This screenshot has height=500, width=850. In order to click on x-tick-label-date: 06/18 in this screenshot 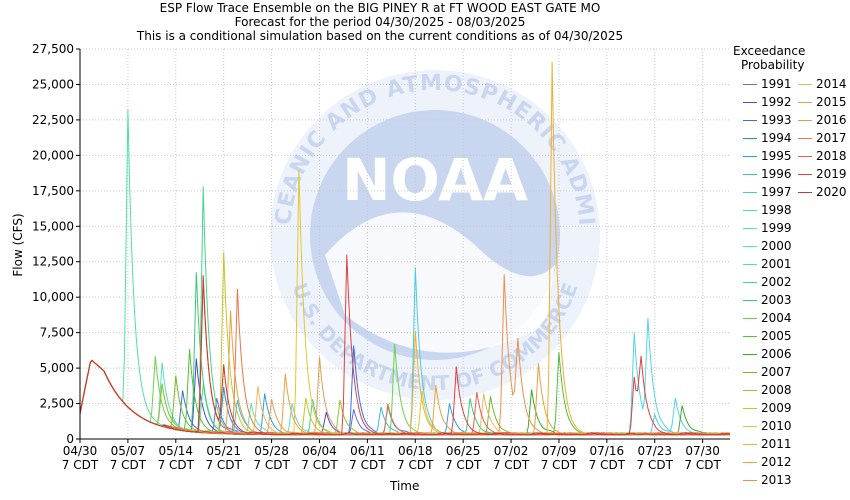, I will do `click(415, 451)`.